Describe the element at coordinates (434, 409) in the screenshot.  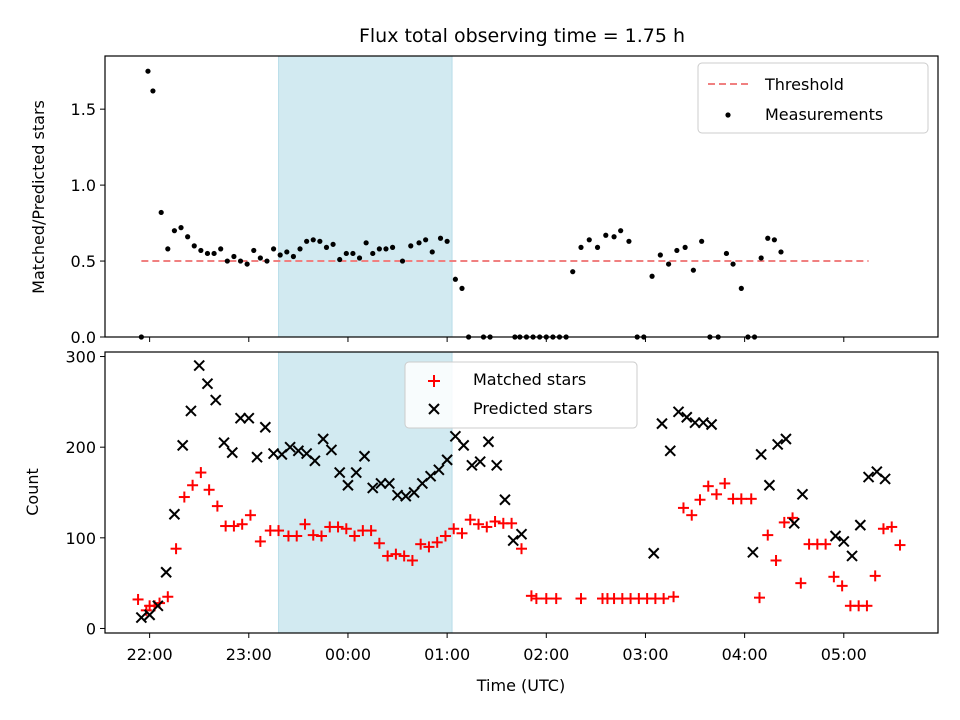
I see `predicted-legend-swatch` at that location.